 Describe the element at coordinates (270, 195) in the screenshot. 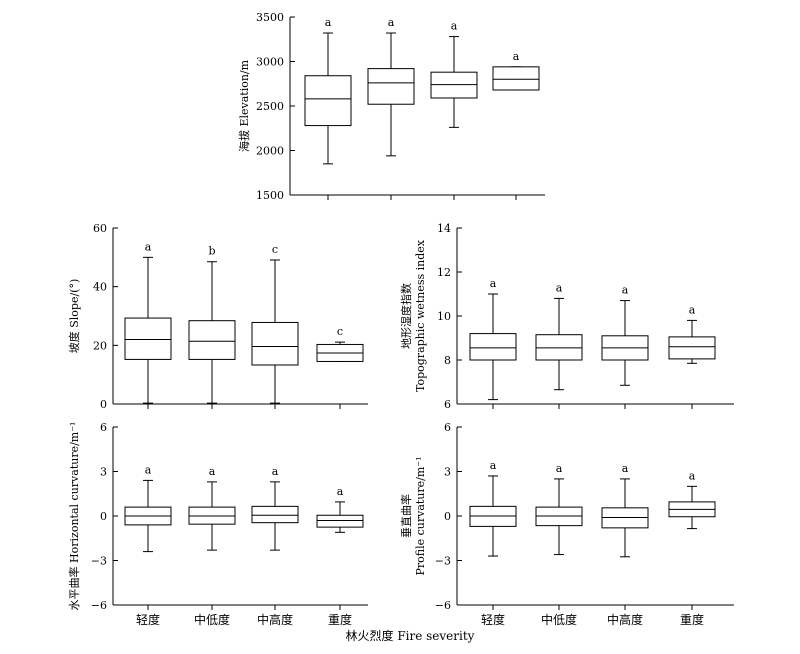

I see `y-tick-label: 1500` at that location.